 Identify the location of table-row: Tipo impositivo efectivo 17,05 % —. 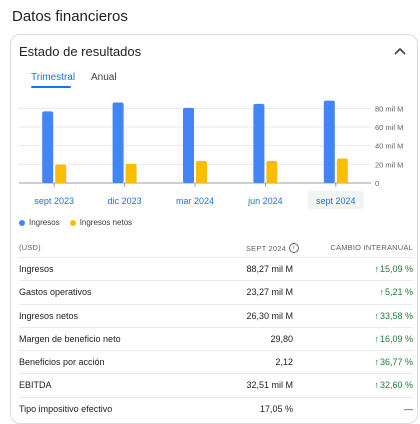
(216, 408).